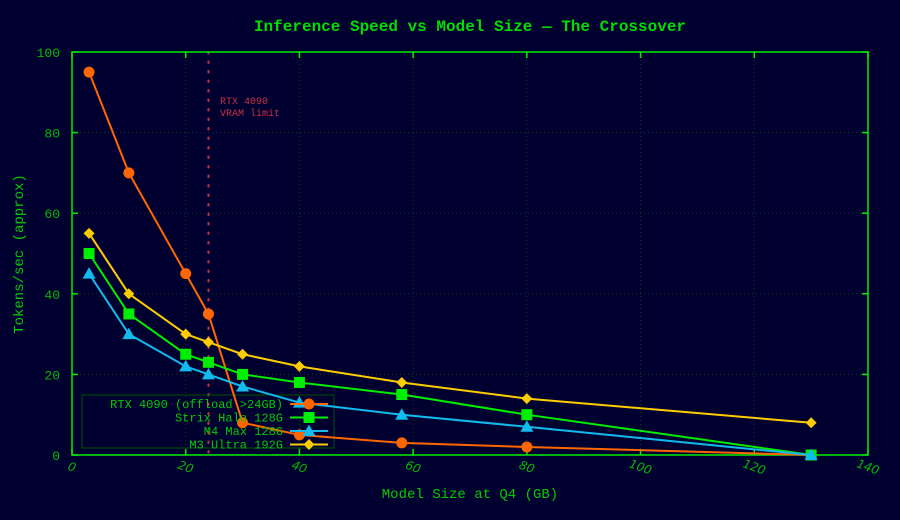 Image resolution: width=900 pixels, height=520 pixels. What do you see at coordinates (72, 467) in the screenshot?
I see `x-tick-label: 0` at bounding box center [72, 467].